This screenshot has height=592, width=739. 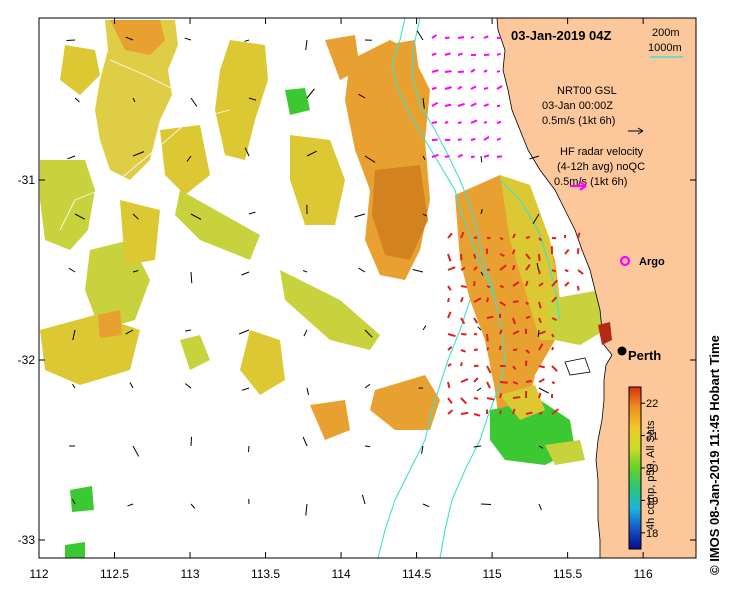 I want to click on y-tick-label: -32, so click(x=27, y=360).